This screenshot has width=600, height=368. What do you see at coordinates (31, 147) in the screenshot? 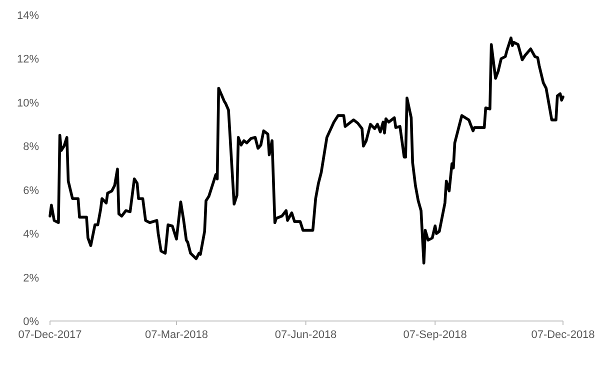
I see `y-tick-label: 8%` at bounding box center [31, 147].